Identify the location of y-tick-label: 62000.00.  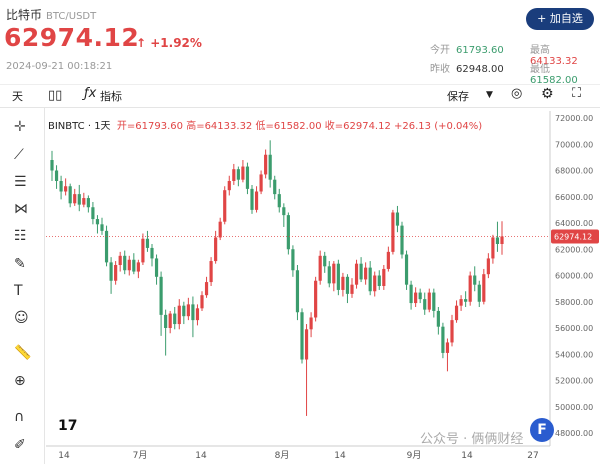
(574, 249).